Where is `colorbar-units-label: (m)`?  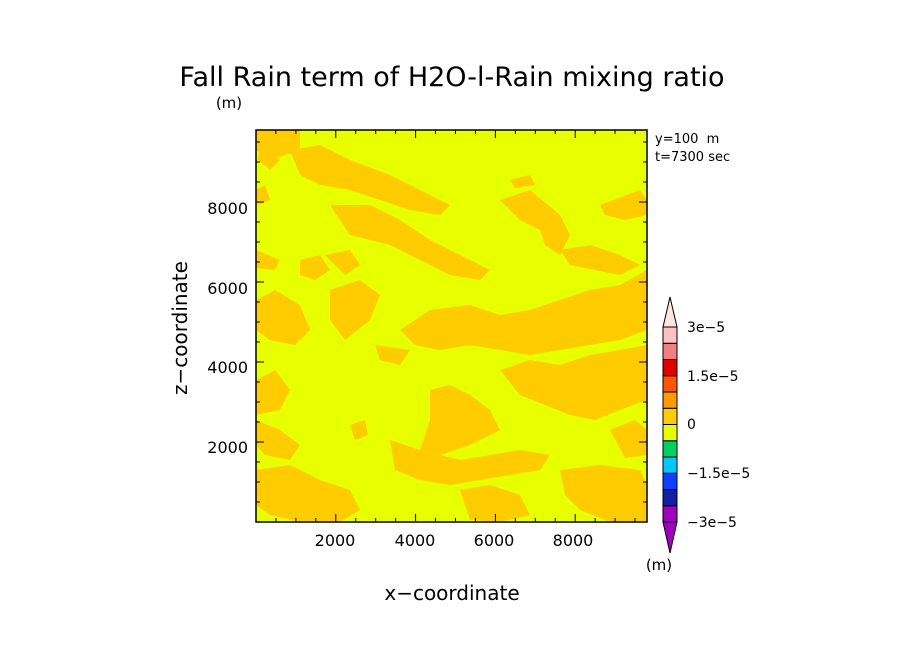 colorbar-units-label: (m) is located at coordinates (659, 565).